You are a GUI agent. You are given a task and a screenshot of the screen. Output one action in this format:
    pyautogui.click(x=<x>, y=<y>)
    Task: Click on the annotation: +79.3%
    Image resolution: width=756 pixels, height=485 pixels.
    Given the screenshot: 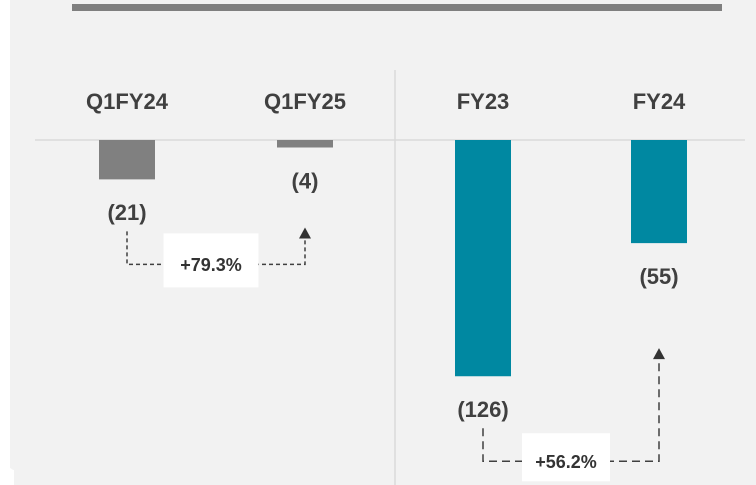 What is the action you would take?
    pyautogui.click(x=211, y=265)
    